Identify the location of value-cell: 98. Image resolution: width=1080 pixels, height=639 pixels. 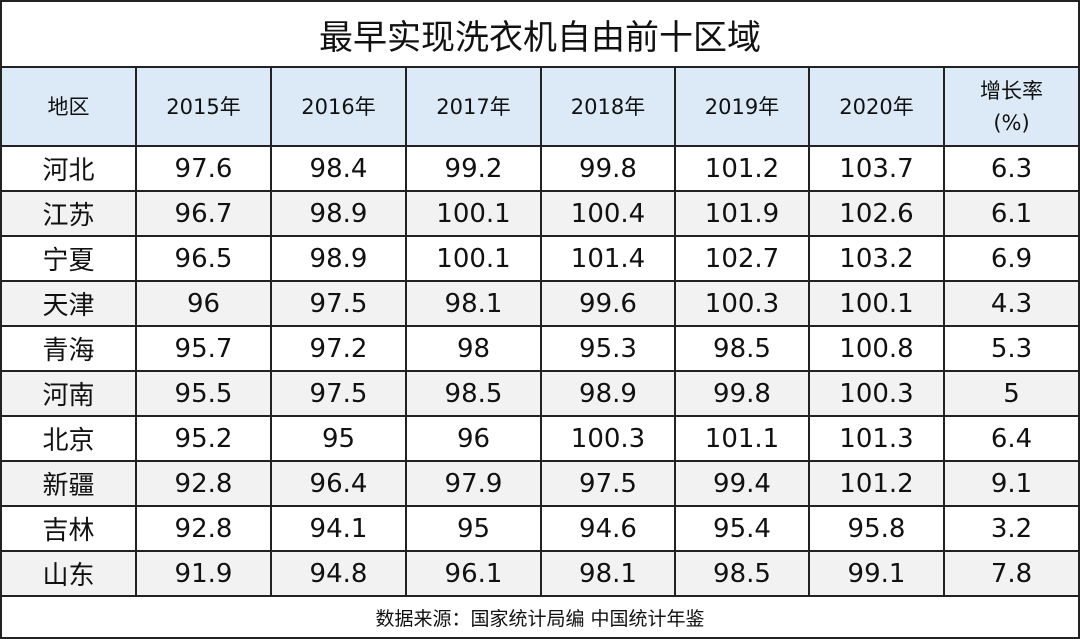
(474, 348).